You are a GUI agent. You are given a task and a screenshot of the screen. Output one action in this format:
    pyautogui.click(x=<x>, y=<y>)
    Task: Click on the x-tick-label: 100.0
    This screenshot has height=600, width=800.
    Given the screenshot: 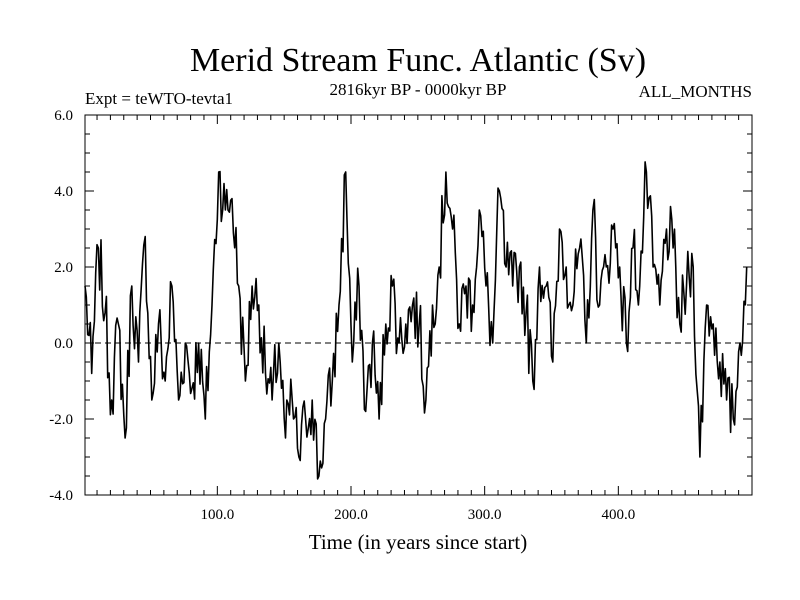 What is the action you would take?
    pyautogui.click(x=217, y=515)
    